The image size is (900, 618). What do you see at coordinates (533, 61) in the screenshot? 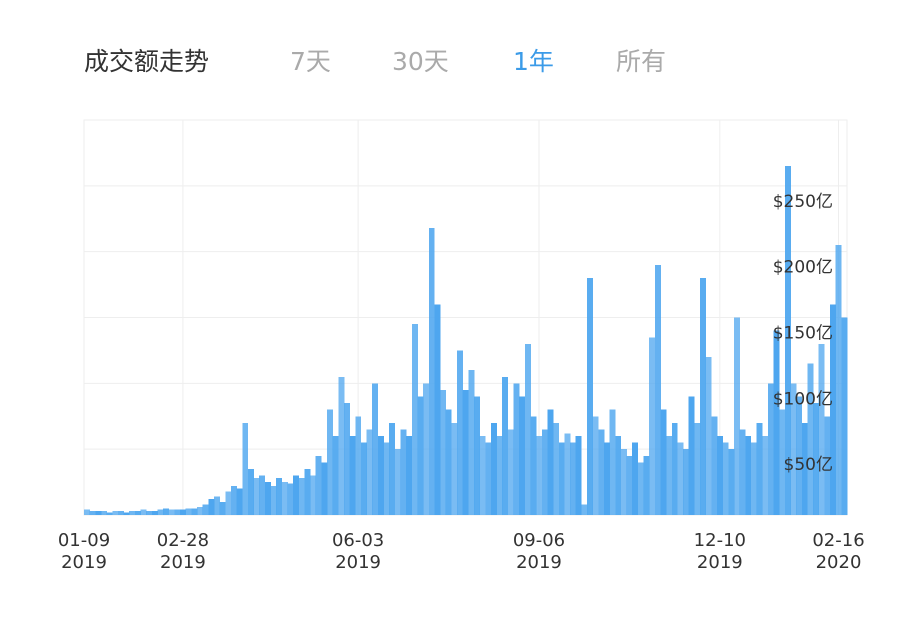
I see `tab: 1年` at bounding box center [533, 61].